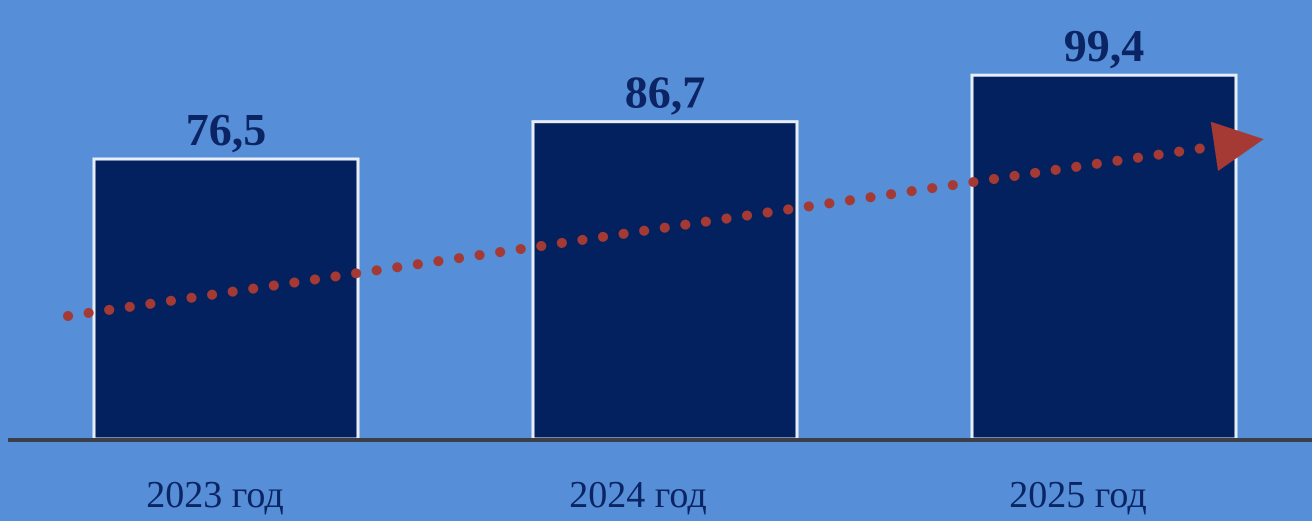 This screenshot has height=521, width=1312. Describe the element at coordinates (1077, 495) in the screenshot. I see `category-label-3: 2025 год` at that location.